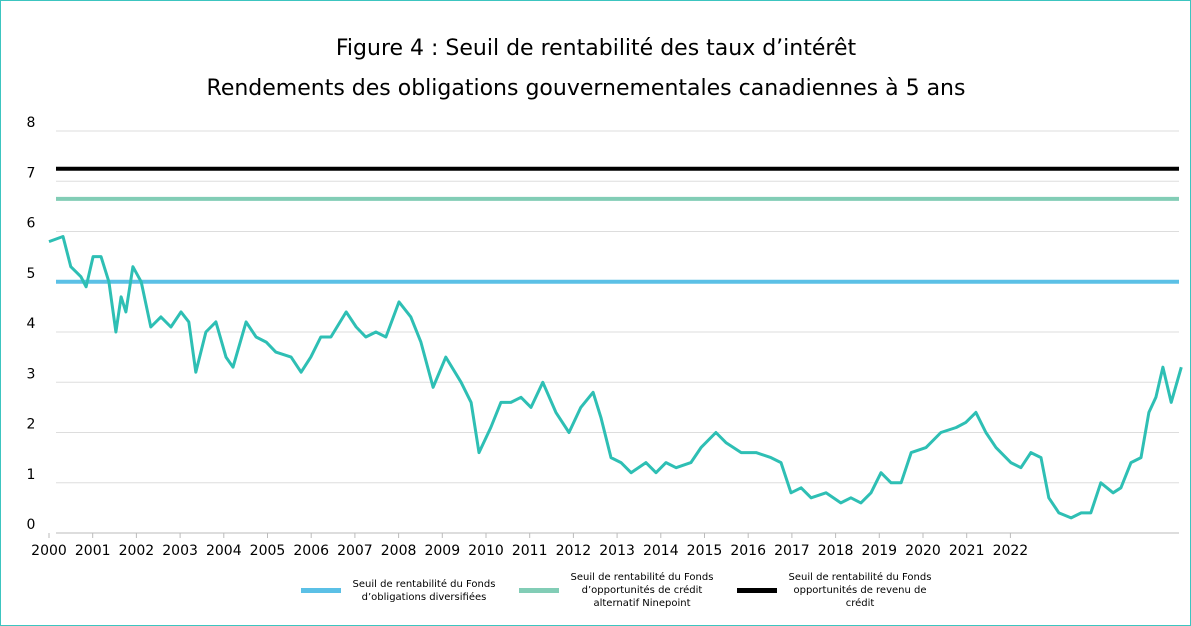  Describe the element at coordinates (530, 551) in the screenshot. I see `x-tick-label: 2011` at that location.